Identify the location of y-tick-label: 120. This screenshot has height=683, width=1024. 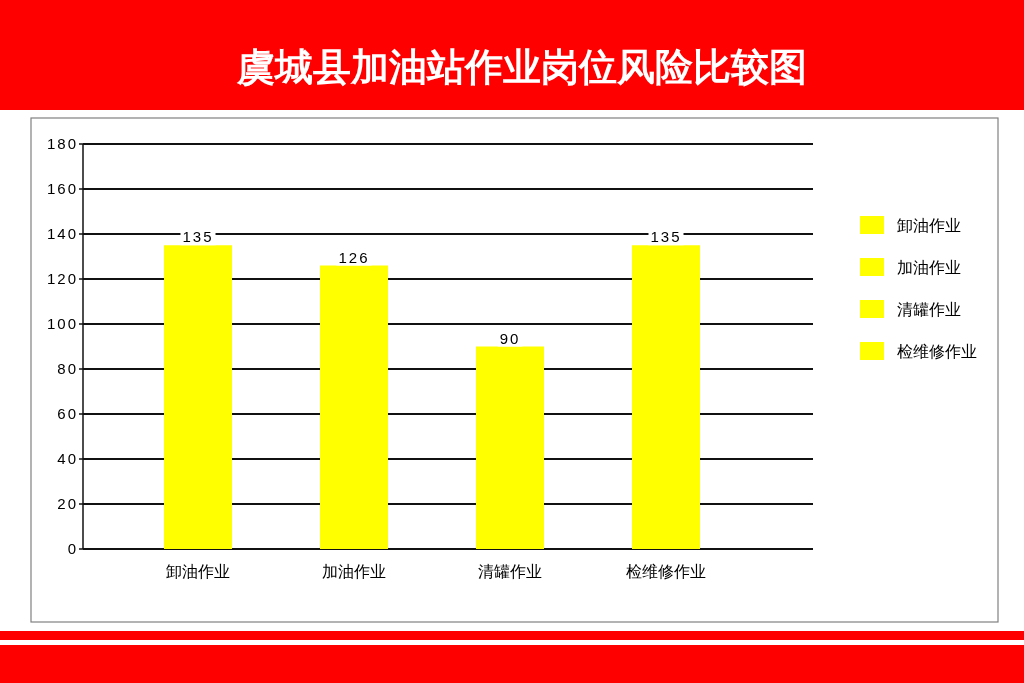
(62, 278).